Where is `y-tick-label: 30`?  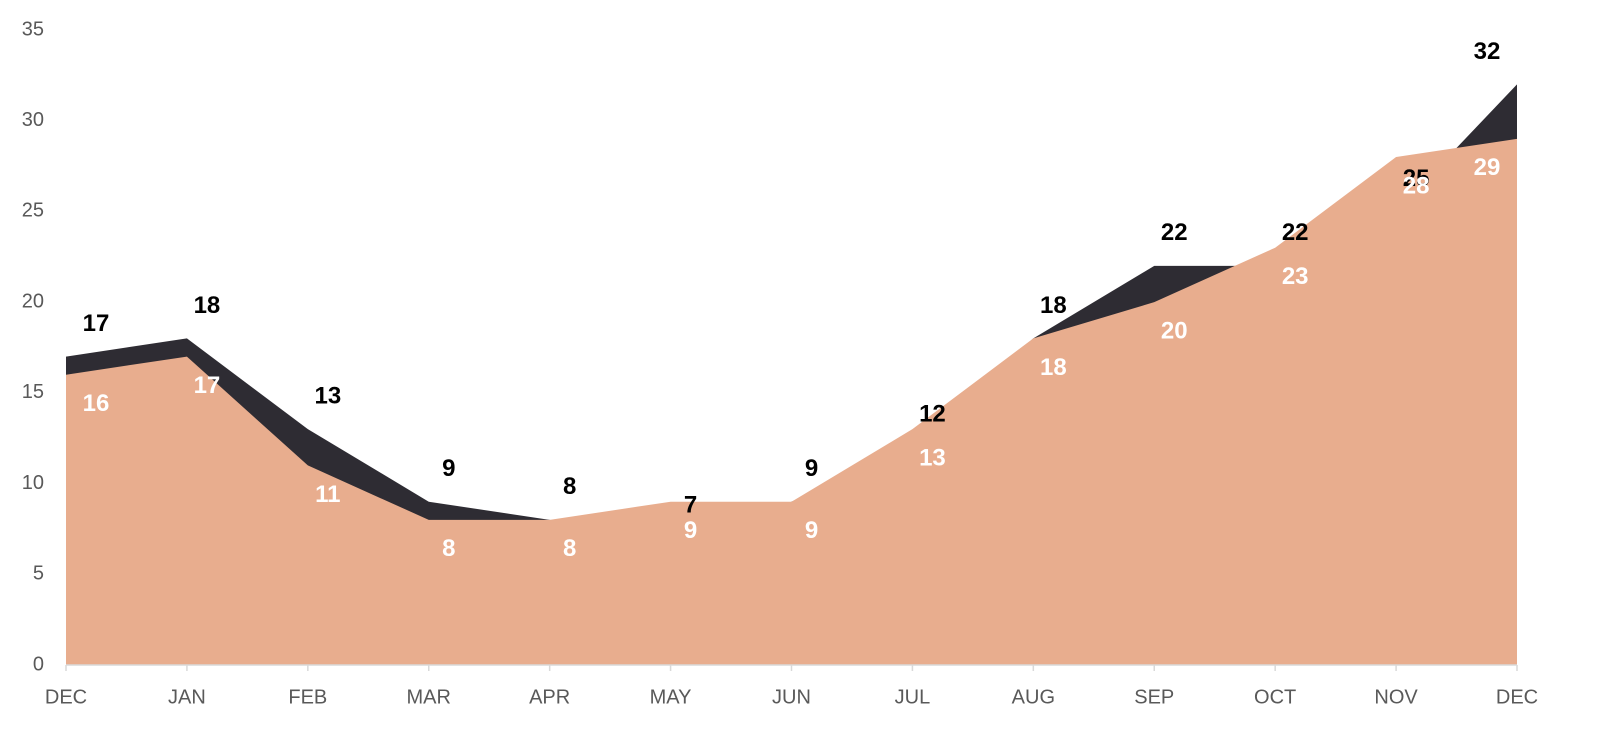 y-tick-label: 30 is located at coordinates (33, 120).